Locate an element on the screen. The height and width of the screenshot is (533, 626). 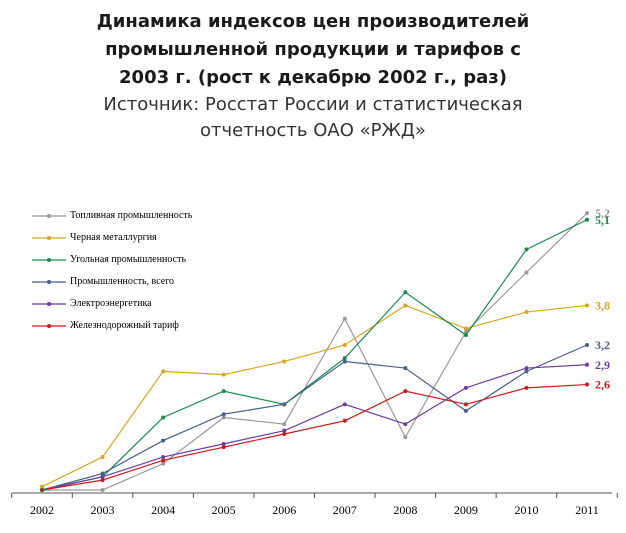
x-tick-label: 2009 is located at coordinates (466, 510).